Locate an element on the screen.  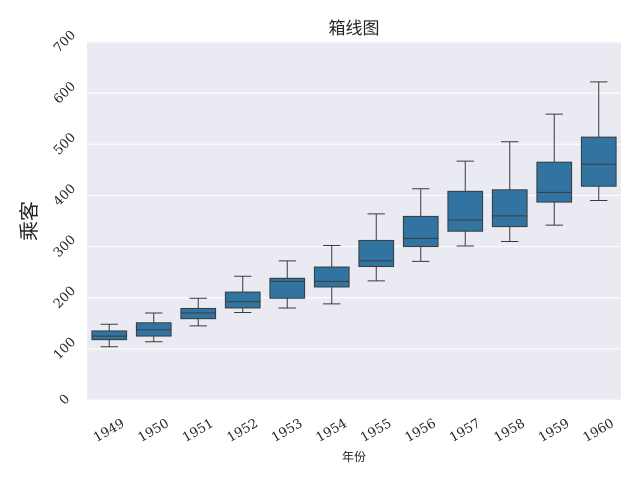
x-tick-label: 1951 is located at coordinates (198, 431).